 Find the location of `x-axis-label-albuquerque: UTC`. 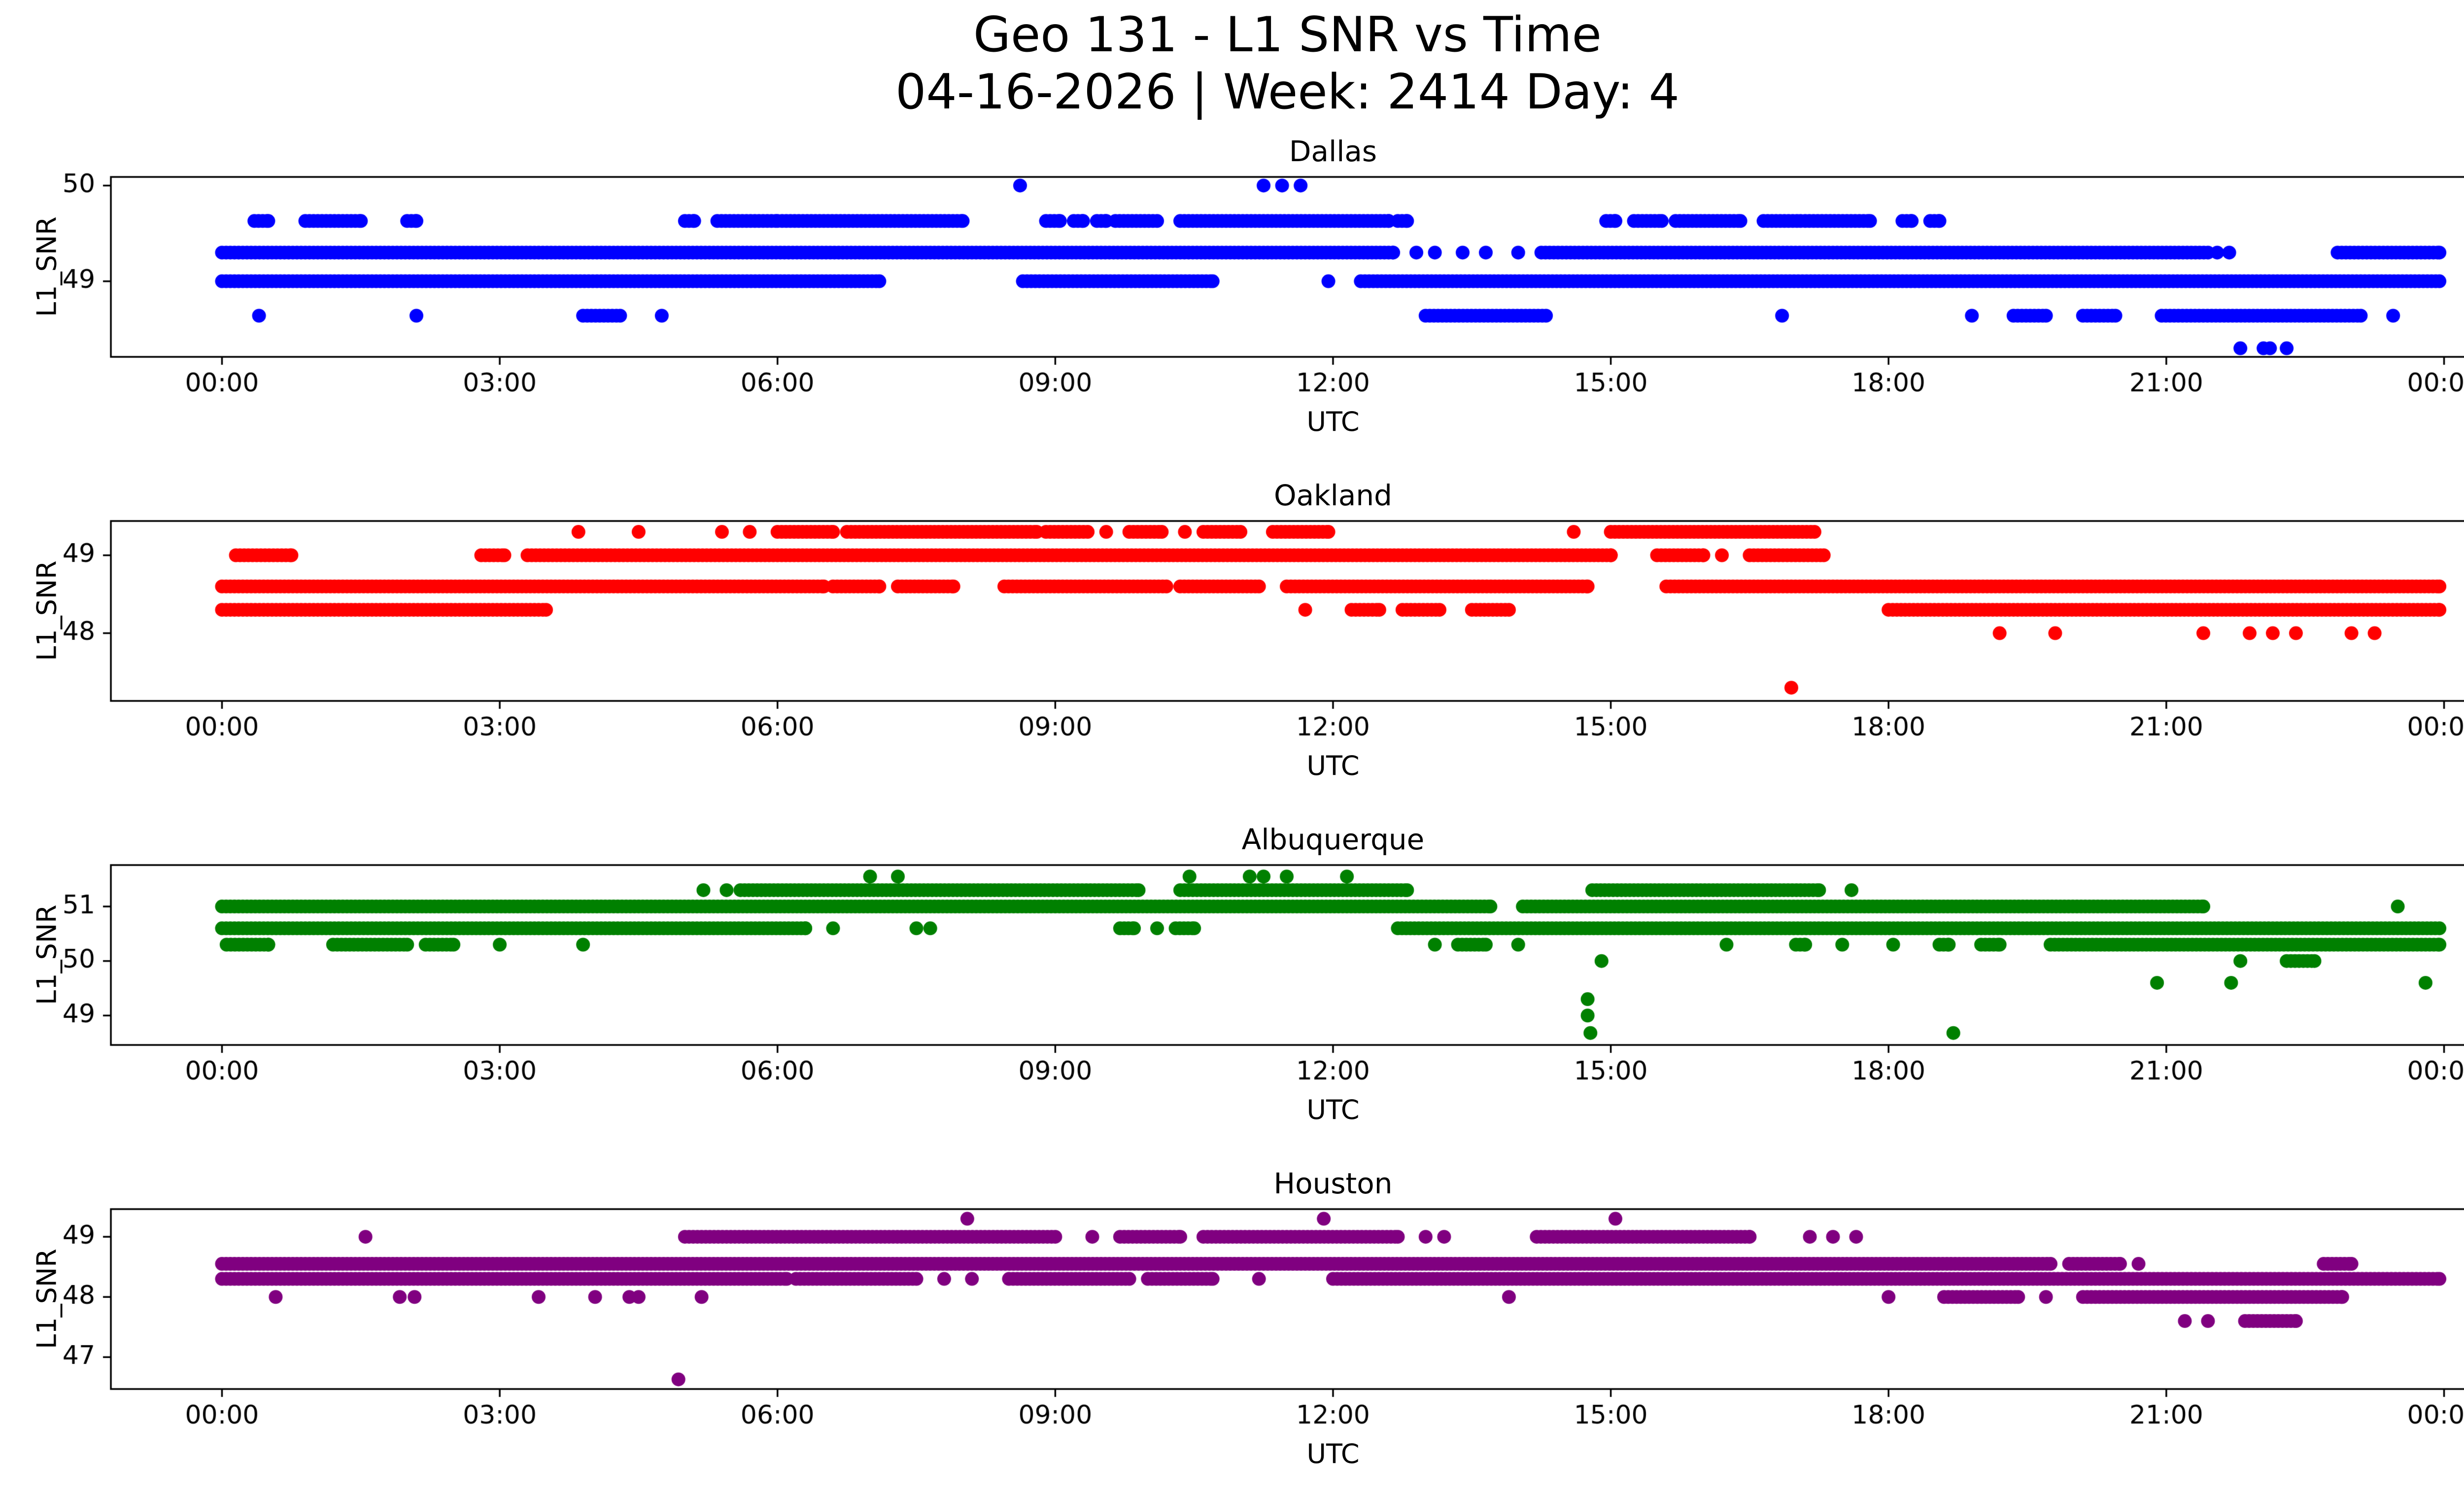

x-axis-label-albuquerque: UTC is located at coordinates (1333, 1109).